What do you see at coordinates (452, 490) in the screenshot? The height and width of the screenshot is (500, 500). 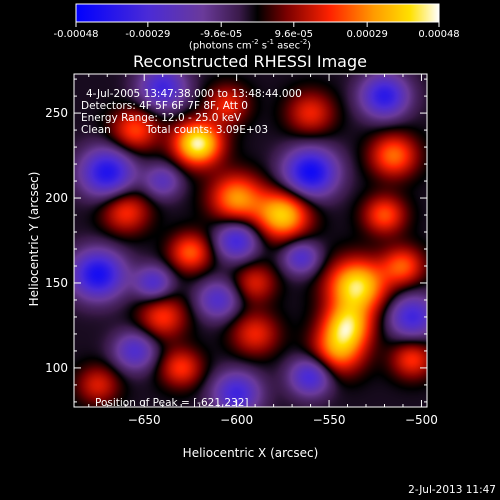 I see `plot-timestamp: 2-Jul-2013 11:47` at bounding box center [452, 490].